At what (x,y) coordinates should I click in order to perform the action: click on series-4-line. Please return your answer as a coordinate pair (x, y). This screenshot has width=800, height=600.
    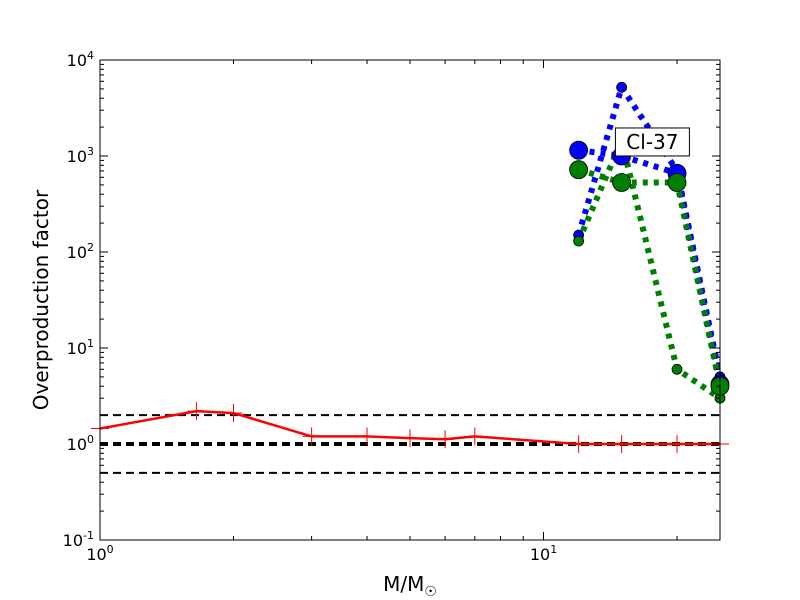
    Looking at the image, I should click on (648, 276).